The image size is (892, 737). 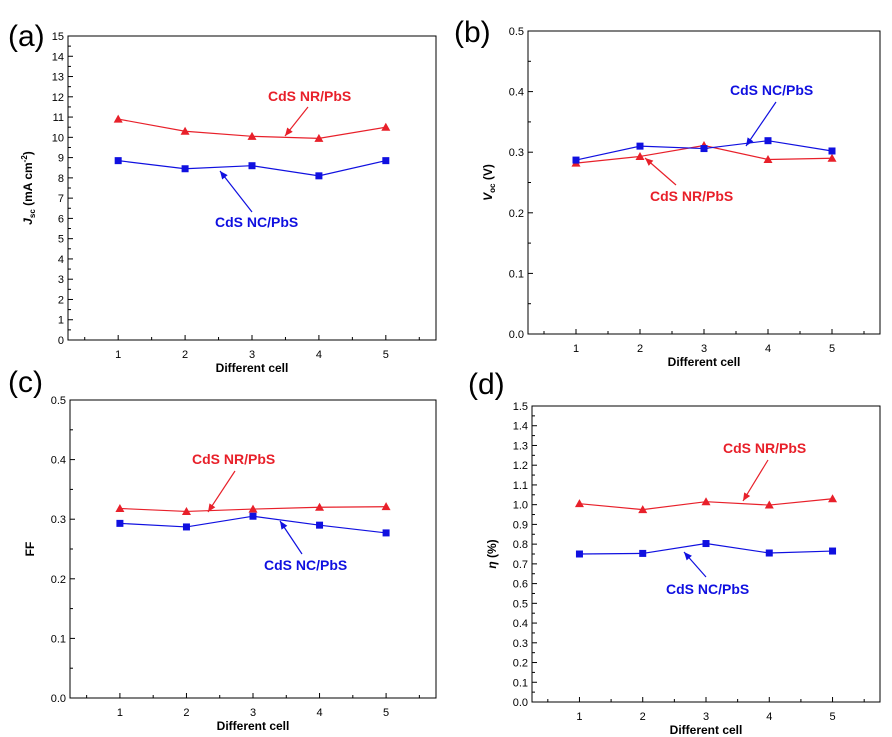 I want to click on panel-label: (c), so click(x=25, y=382).